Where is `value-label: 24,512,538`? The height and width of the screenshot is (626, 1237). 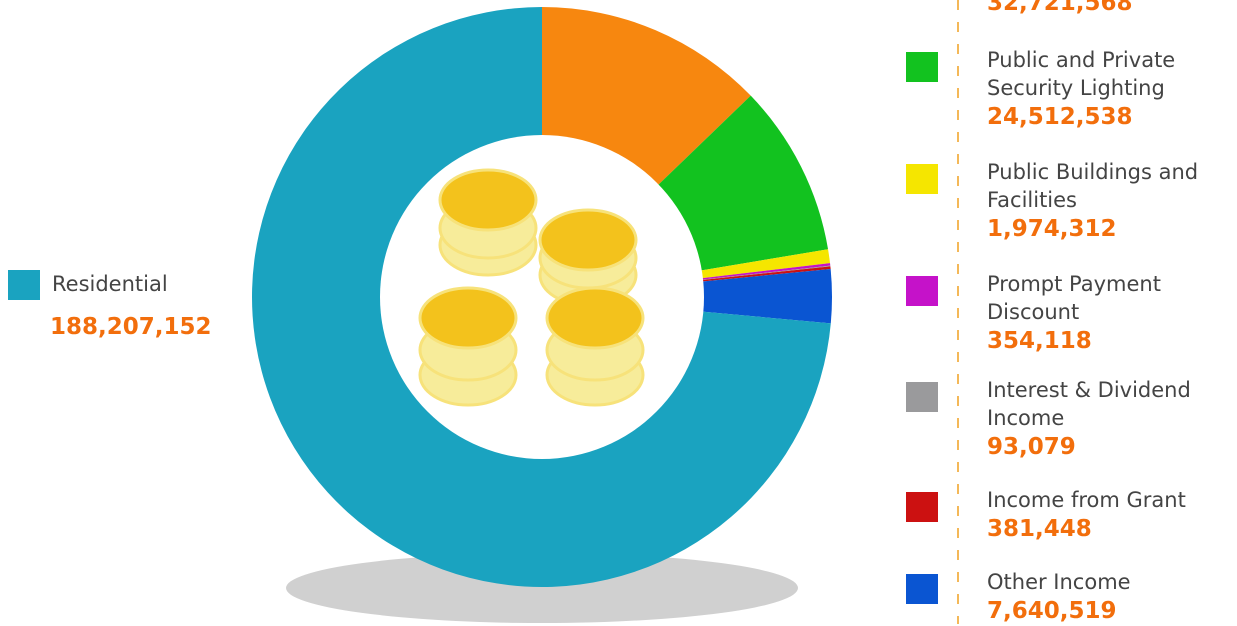 value-label: 24,512,538 is located at coordinates (1060, 117).